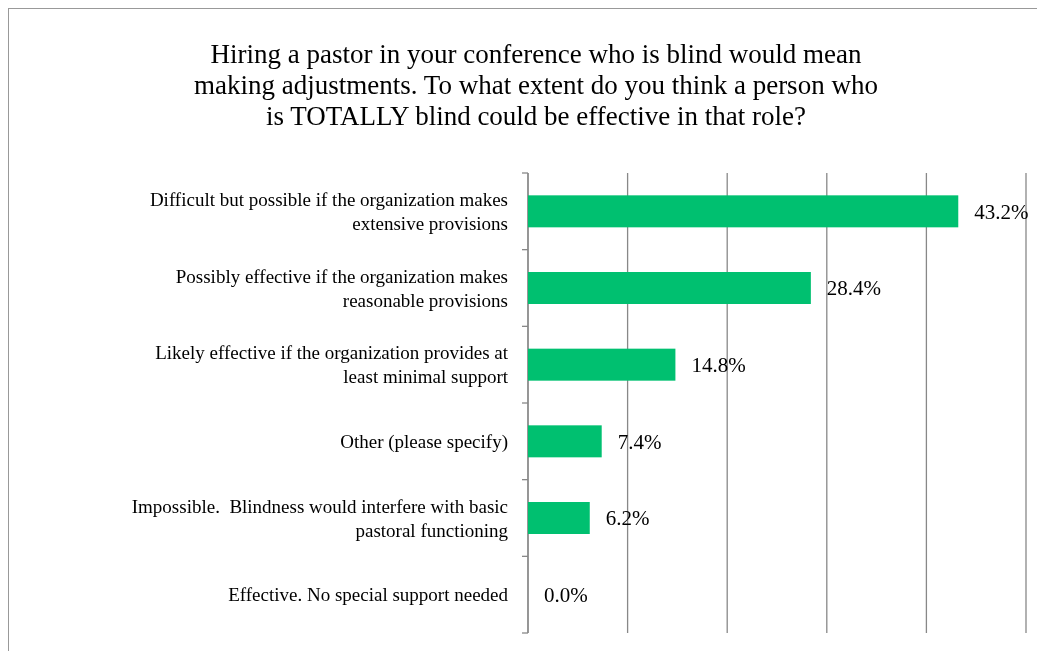 Image resolution: width=1037 pixels, height=651 pixels. I want to click on data-label: 28.4%, so click(854, 288).